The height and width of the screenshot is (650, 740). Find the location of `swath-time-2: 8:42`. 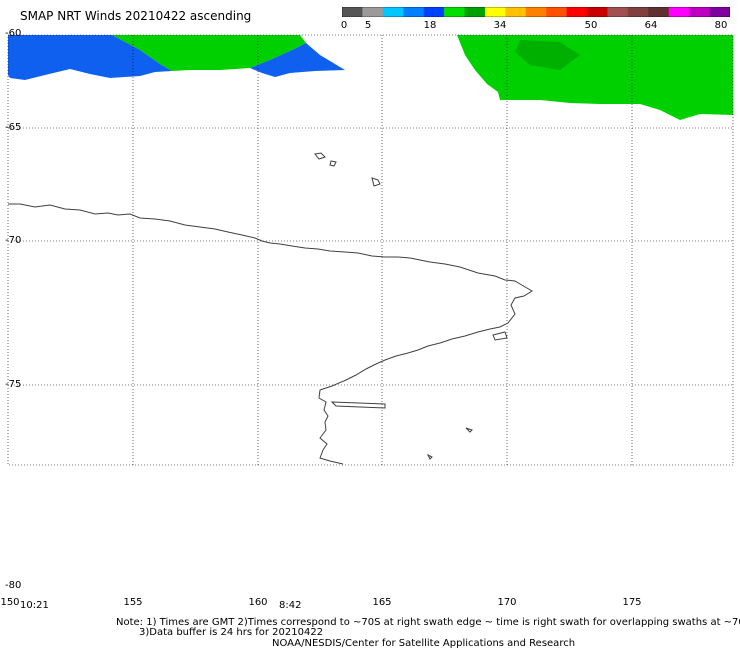

swath-time-2: 8:42 is located at coordinates (290, 605).